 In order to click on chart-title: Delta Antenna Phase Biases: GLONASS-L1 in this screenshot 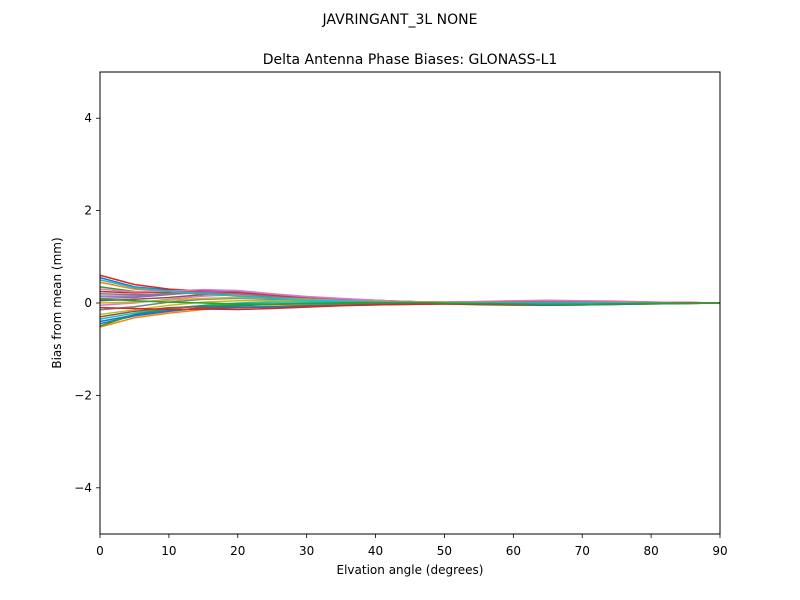, I will do `click(410, 60)`.